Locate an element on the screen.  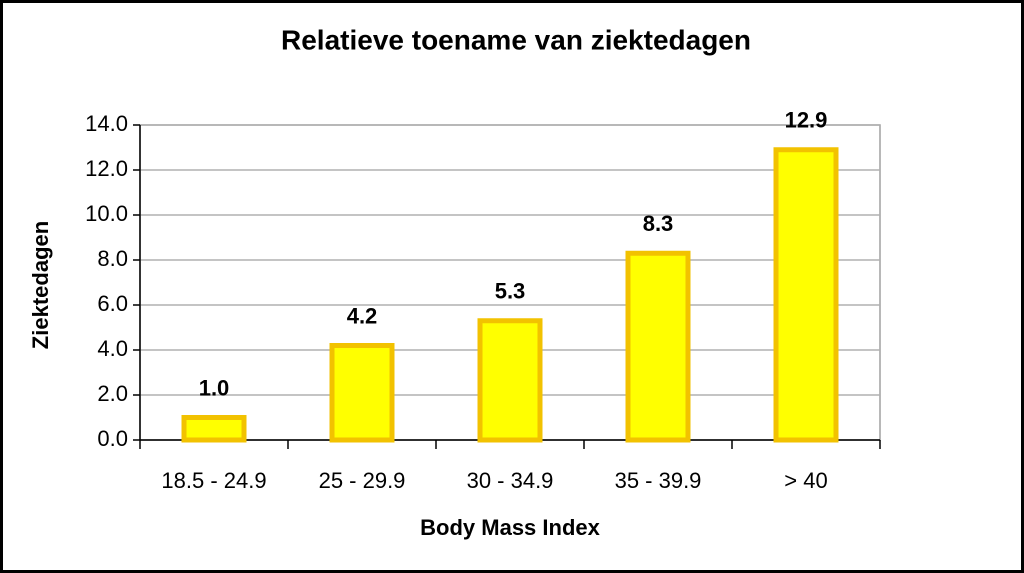
y-tick-label: 6.0 is located at coordinates (112, 303).